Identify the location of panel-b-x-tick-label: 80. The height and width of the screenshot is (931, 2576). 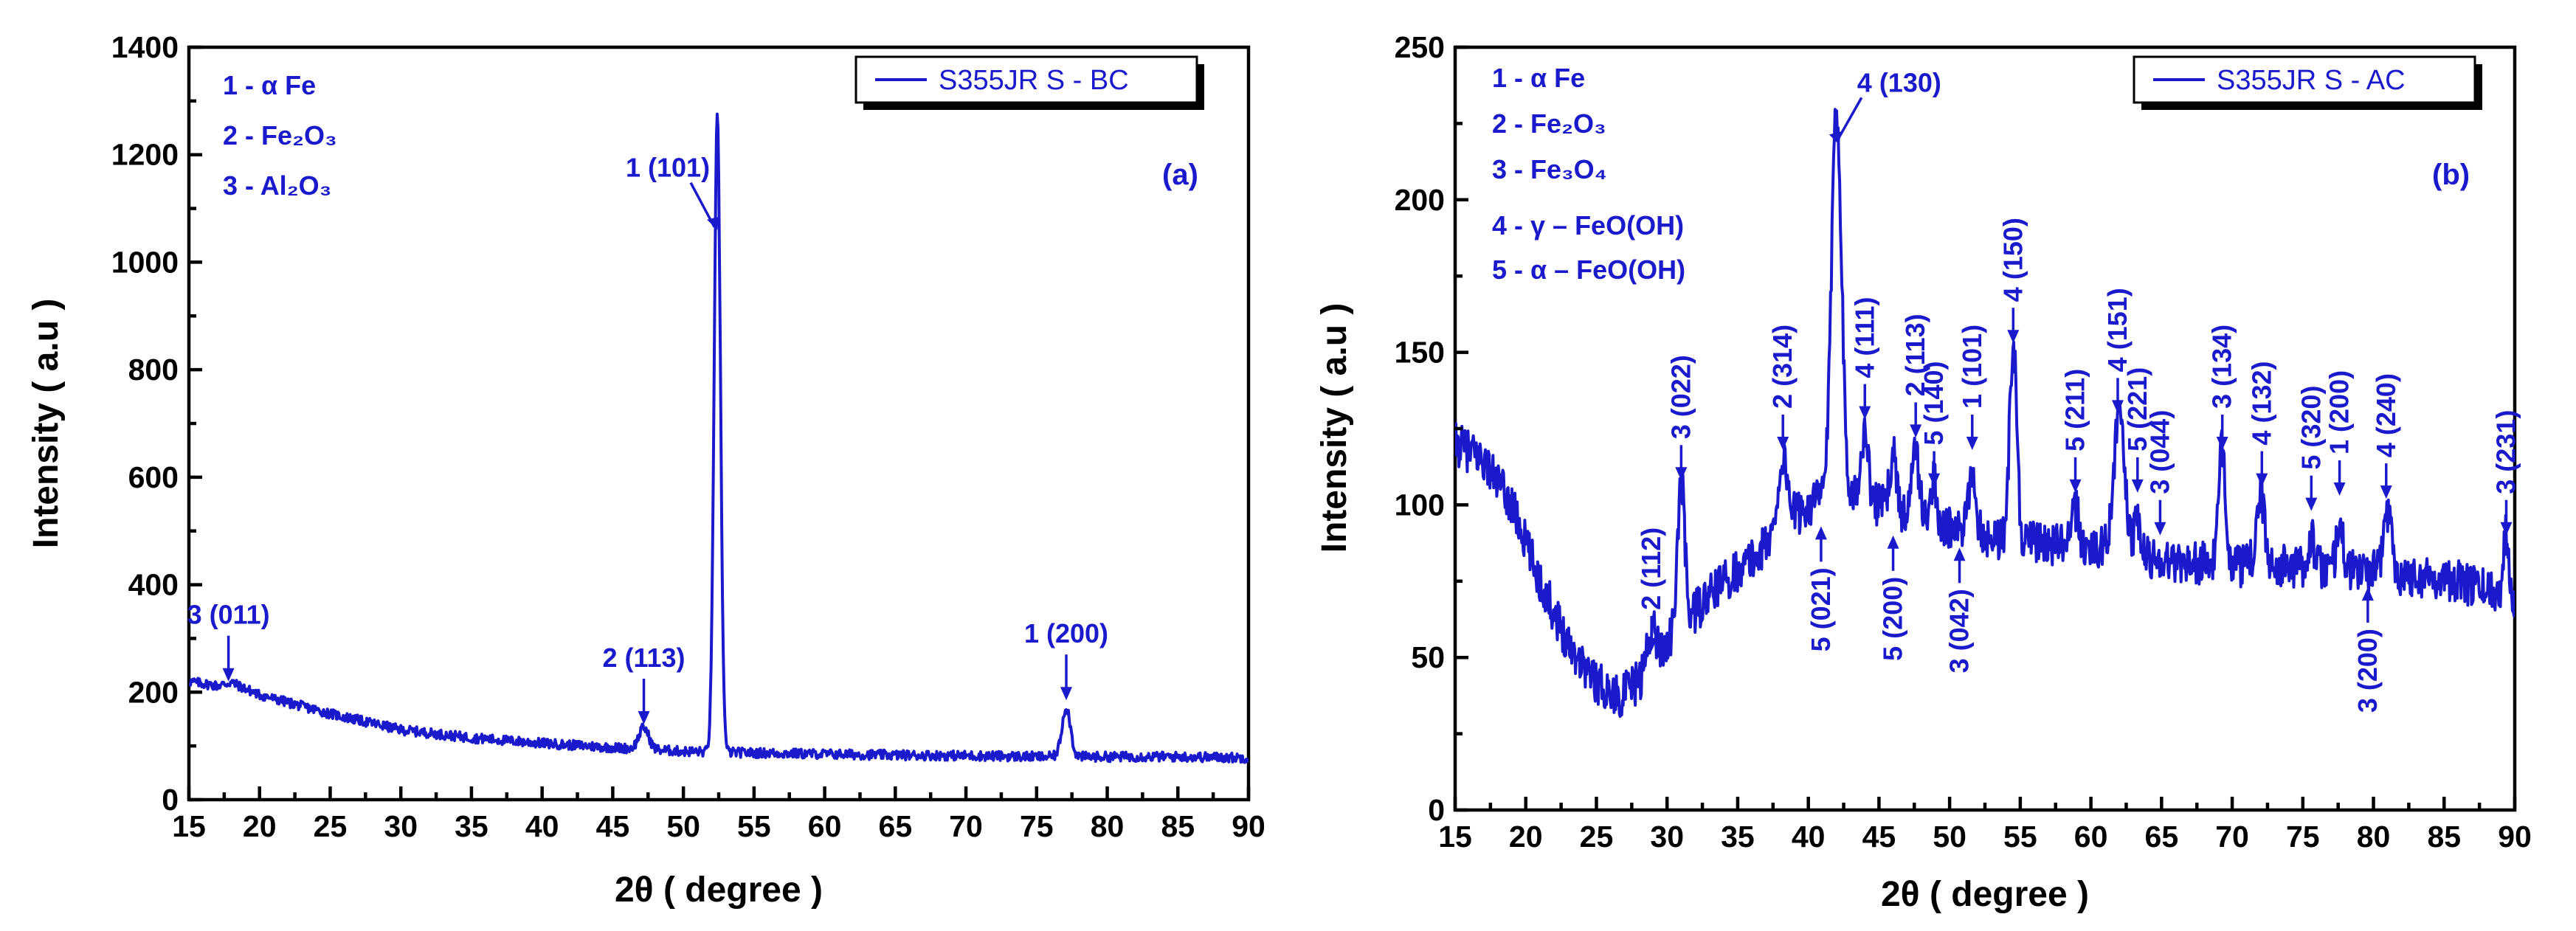
(2374, 837).